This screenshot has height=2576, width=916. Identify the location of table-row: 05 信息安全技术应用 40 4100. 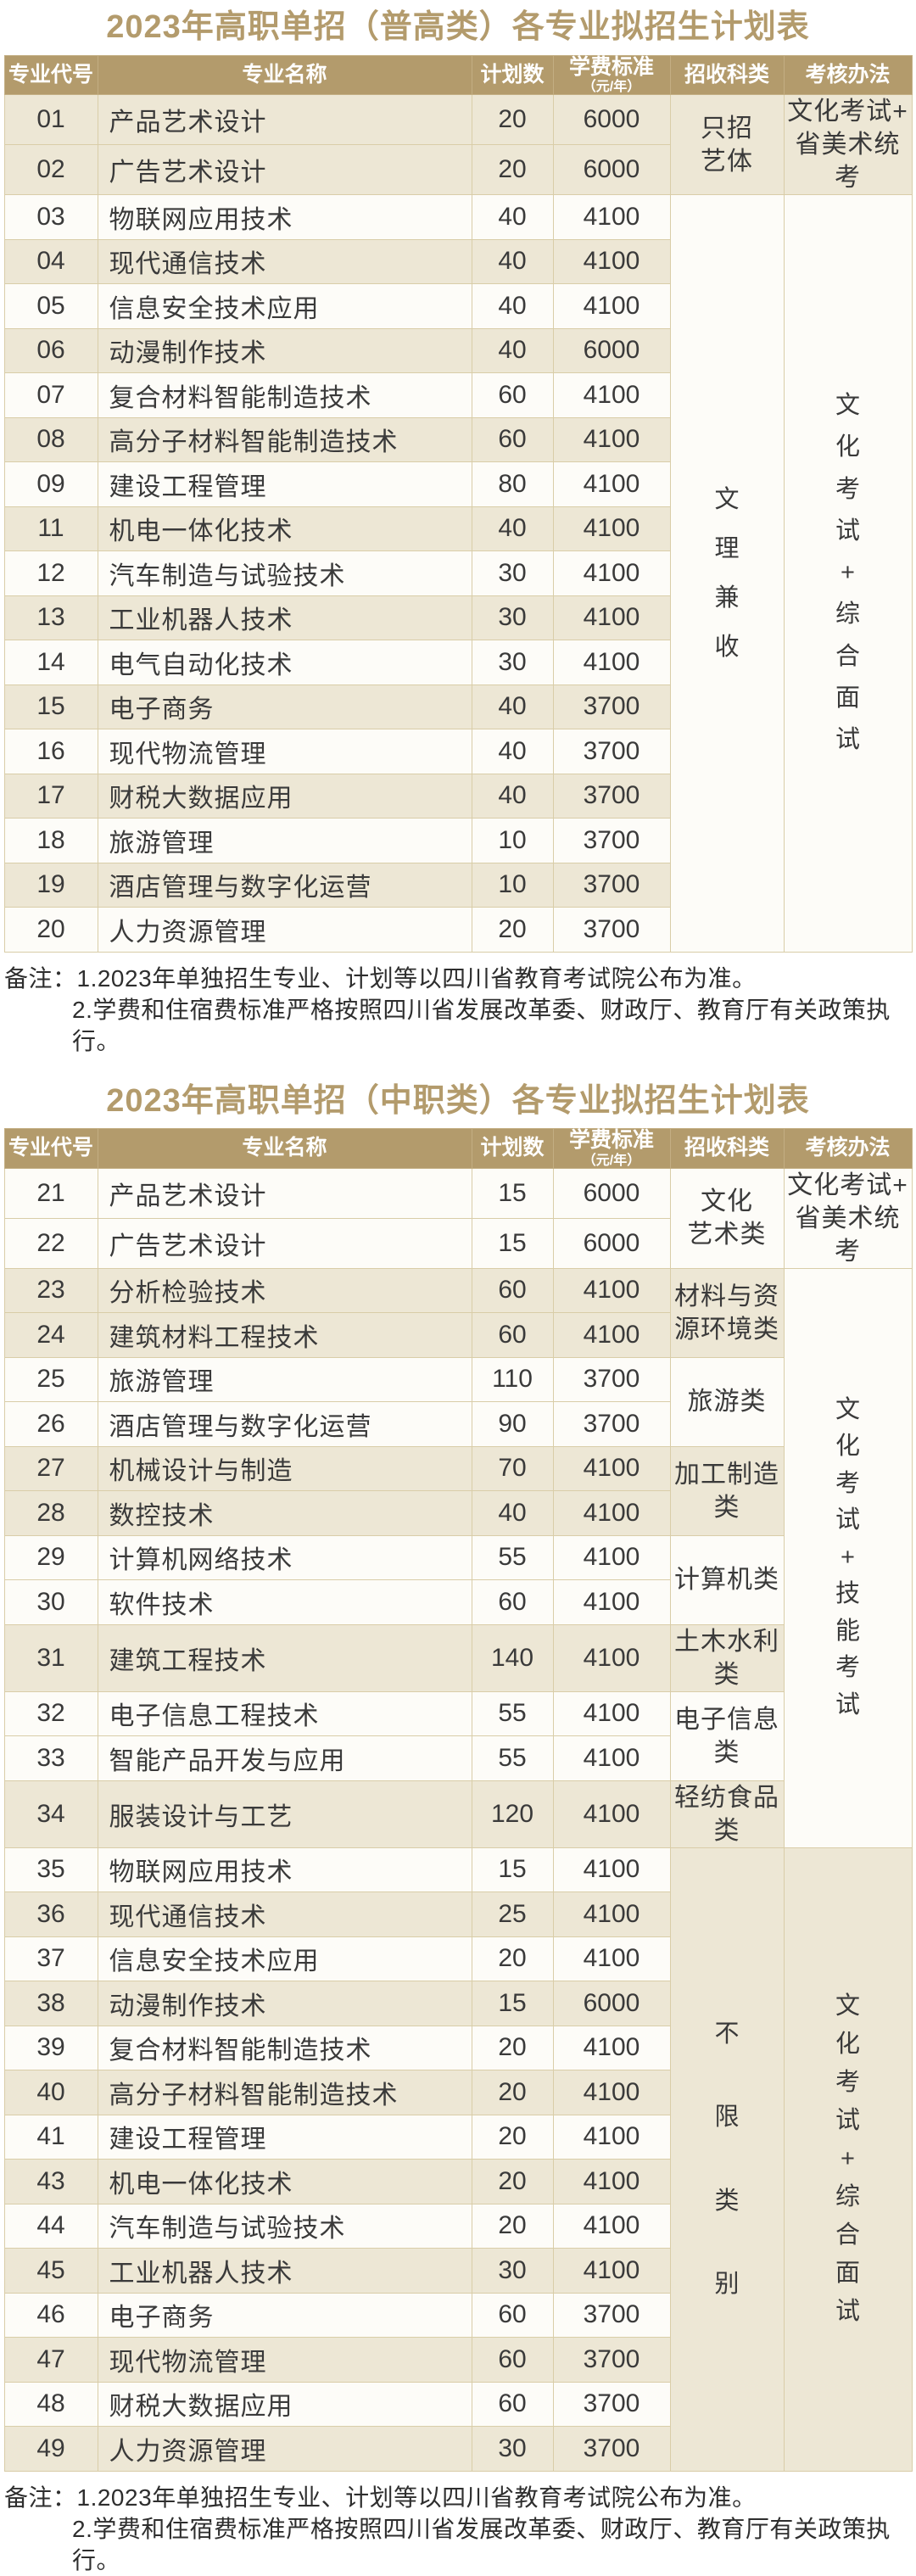
(457, 306).